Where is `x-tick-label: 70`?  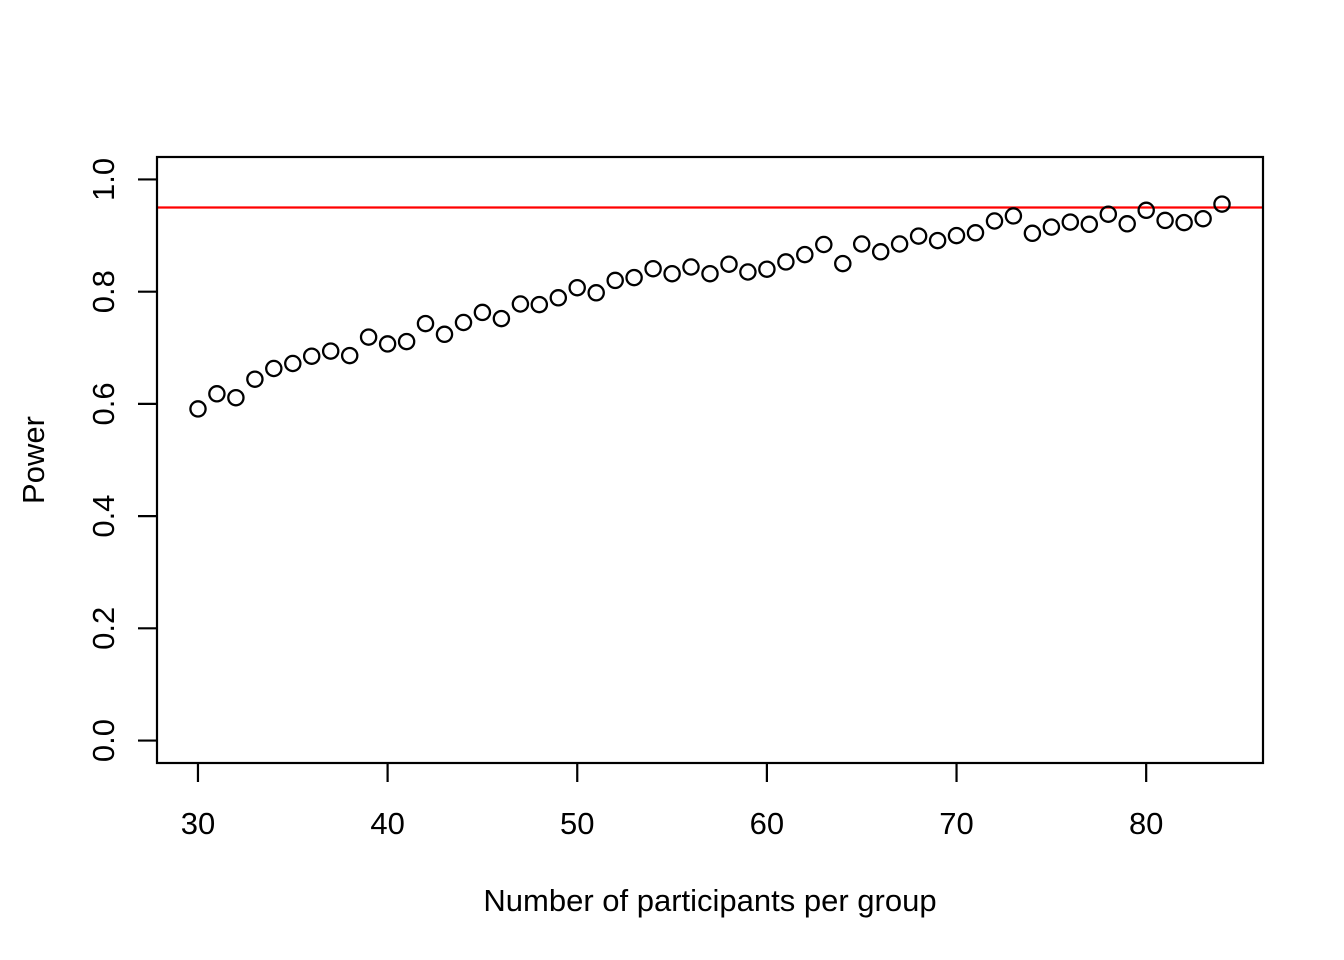 x-tick-label: 70 is located at coordinates (956, 823).